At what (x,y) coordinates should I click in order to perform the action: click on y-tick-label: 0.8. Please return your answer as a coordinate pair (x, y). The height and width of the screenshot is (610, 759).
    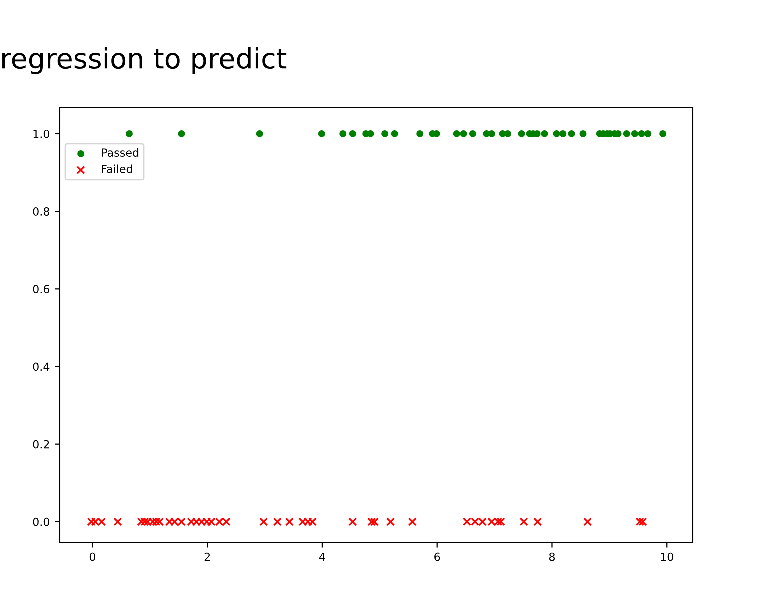
    Looking at the image, I should click on (41, 212).